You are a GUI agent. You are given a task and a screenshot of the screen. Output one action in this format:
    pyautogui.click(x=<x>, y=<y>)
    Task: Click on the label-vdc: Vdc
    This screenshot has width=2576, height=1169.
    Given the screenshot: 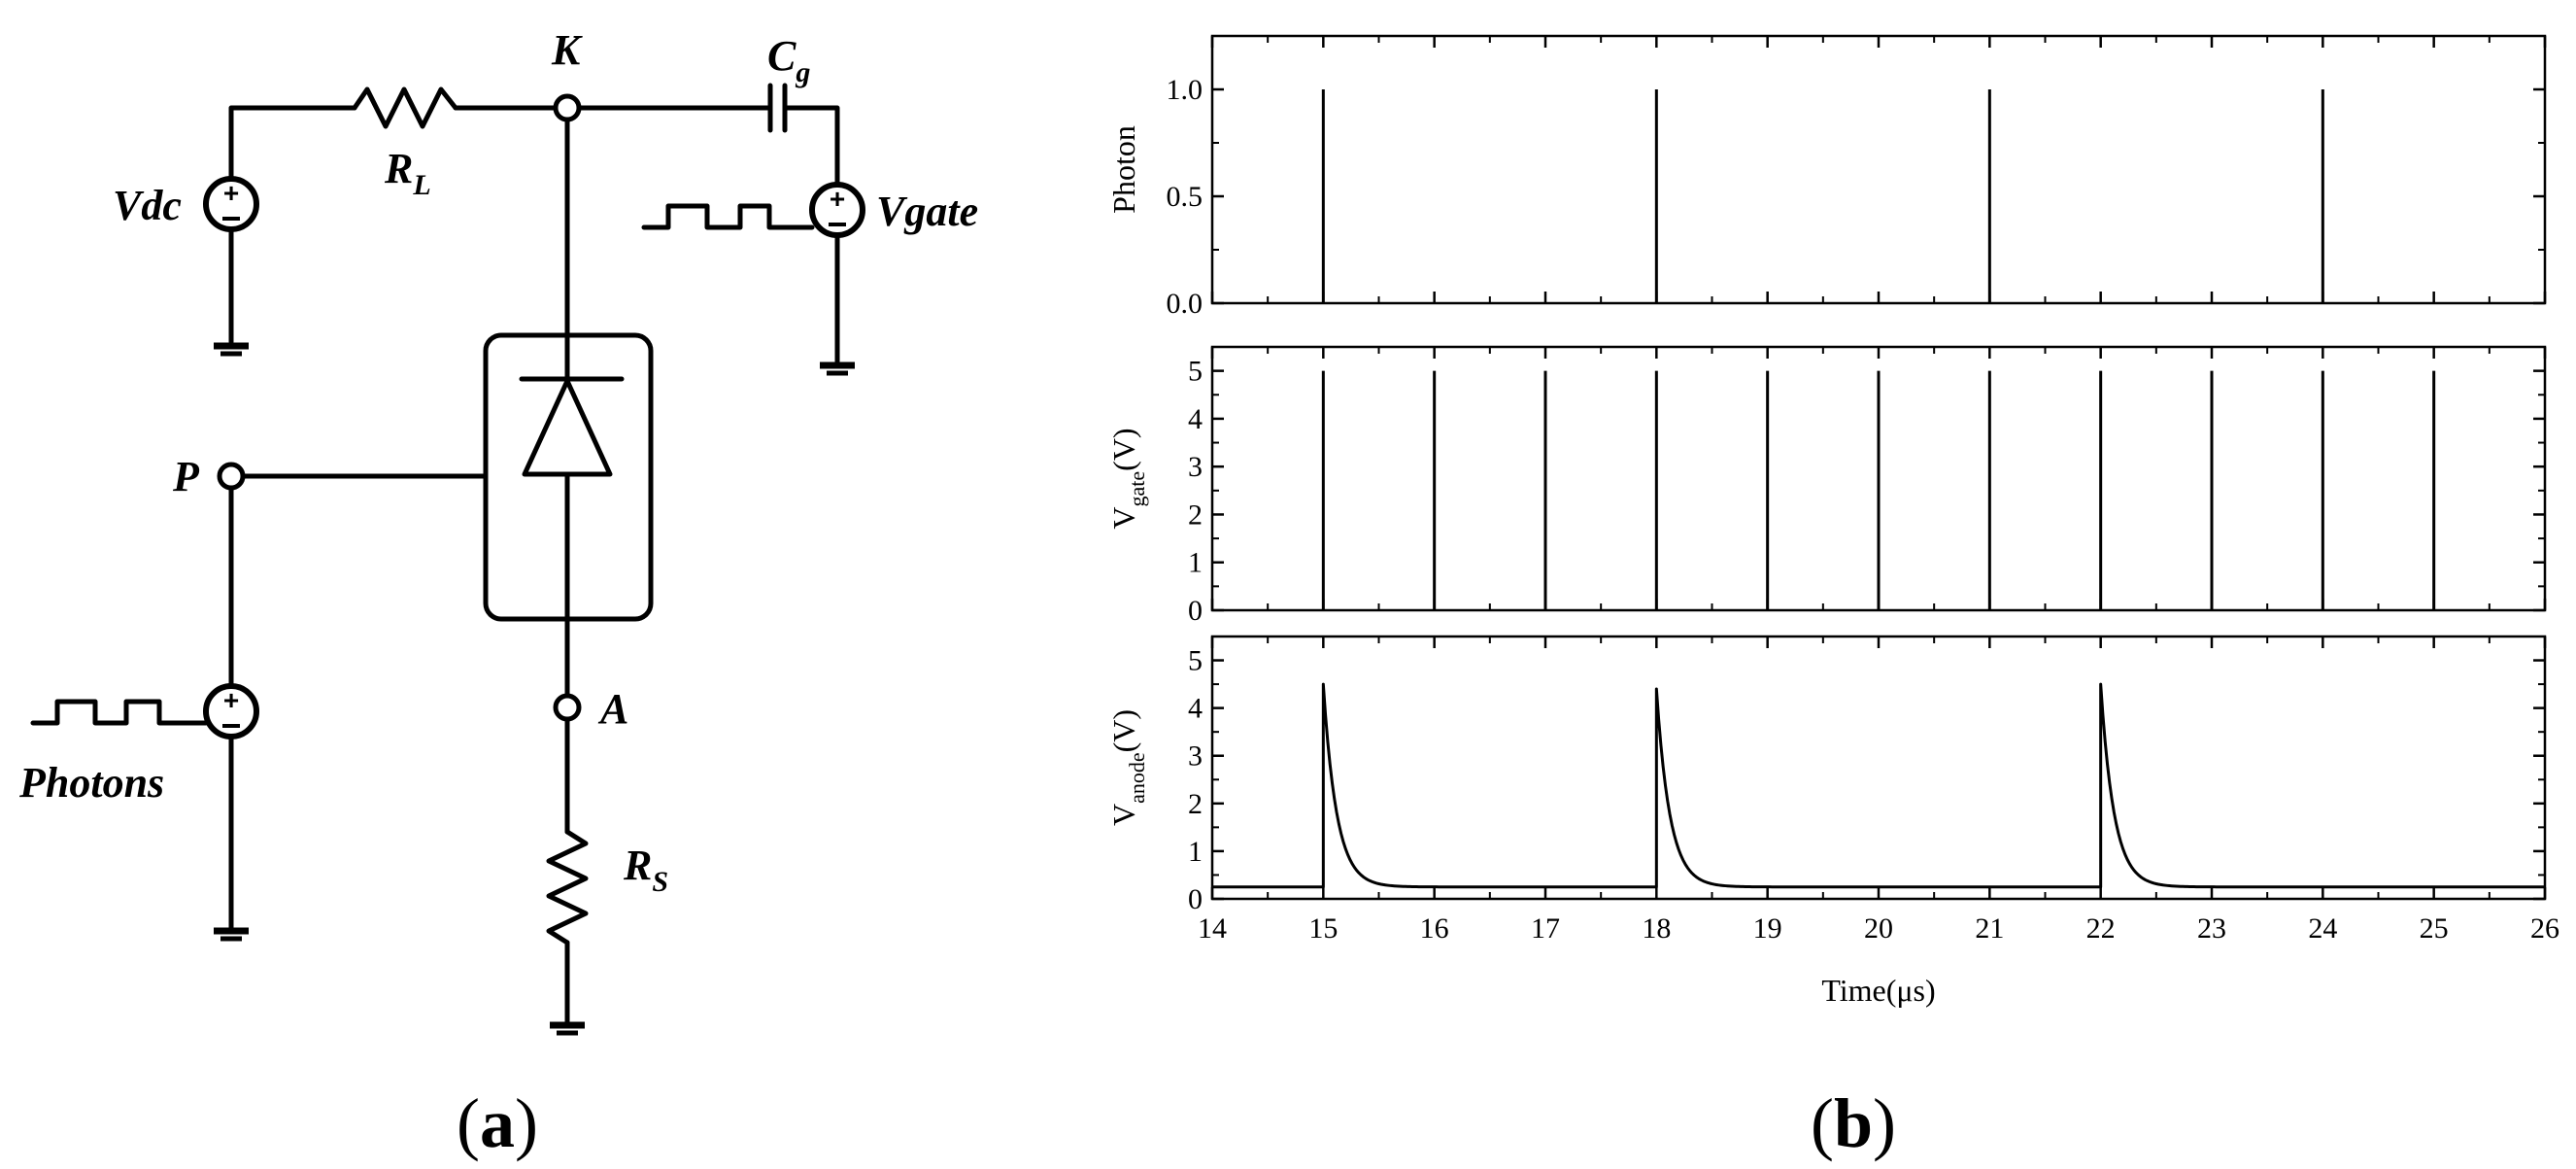 What is the action you would take?
    pyautogui.click(x=147, y=206)
    